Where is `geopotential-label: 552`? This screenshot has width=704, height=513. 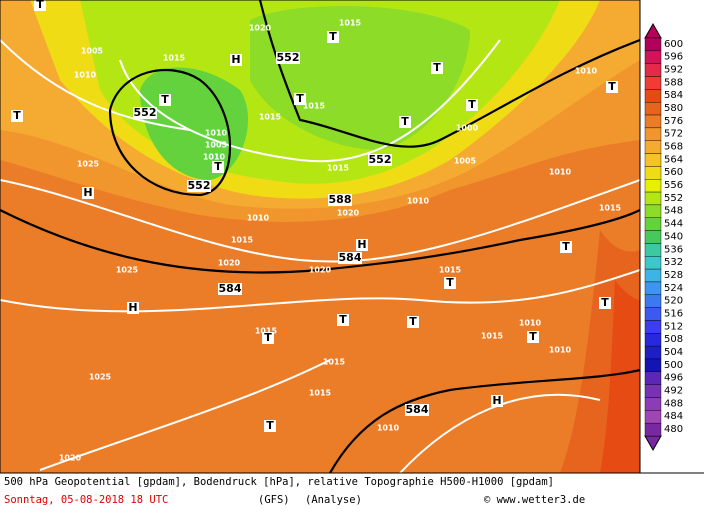
geopotential-label: 552 is located at coordinates (380, 159).